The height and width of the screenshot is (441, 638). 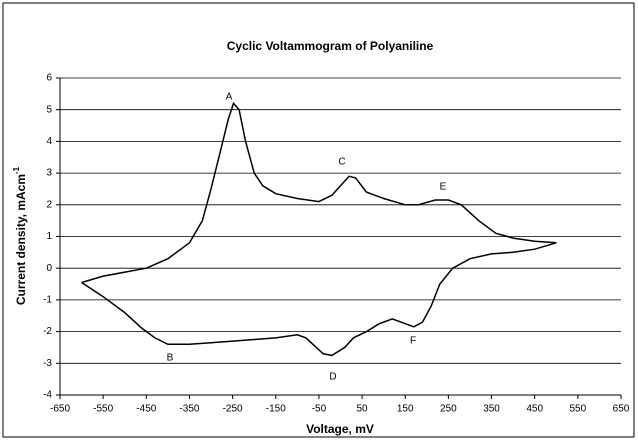 What do you see at coordinates (621, 409) in the screenshot?
I see `x-tick-label: 650` at bounding box center [621, 409].